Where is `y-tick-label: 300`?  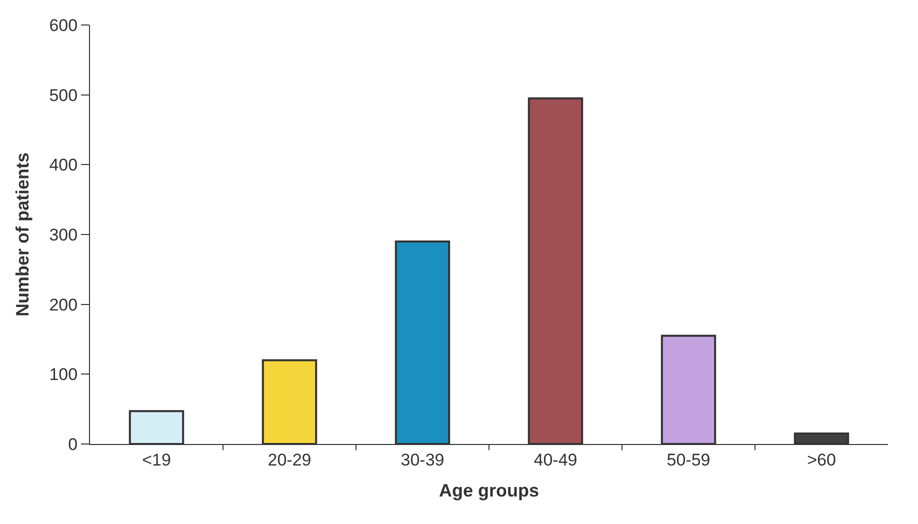 y-tick-label: 300 is located at coordinates (63, 234).